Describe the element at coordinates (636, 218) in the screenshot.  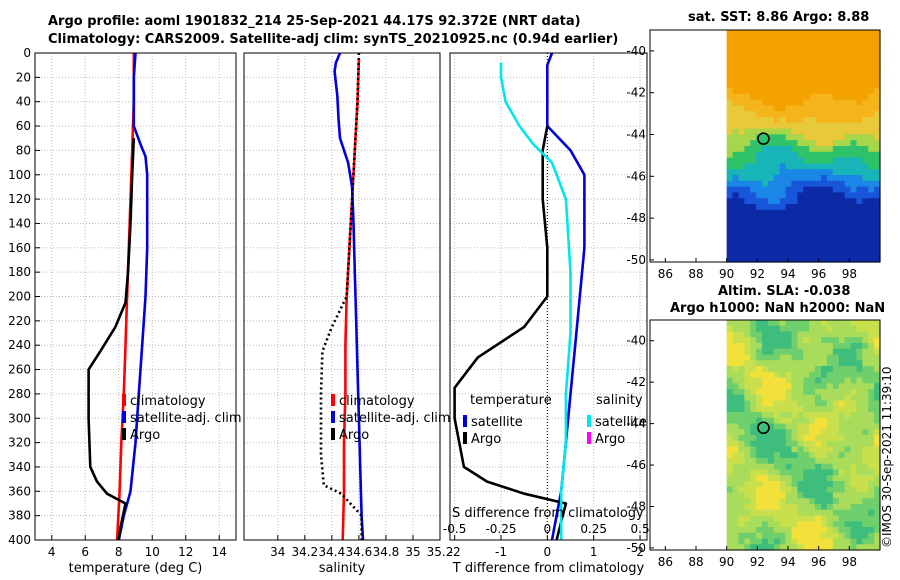
I see `map-y-tick-label: -48` at that location.